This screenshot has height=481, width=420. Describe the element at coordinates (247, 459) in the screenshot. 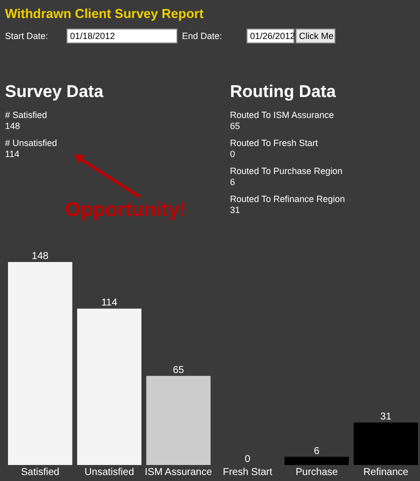

I see `data-label: 0` at that location.